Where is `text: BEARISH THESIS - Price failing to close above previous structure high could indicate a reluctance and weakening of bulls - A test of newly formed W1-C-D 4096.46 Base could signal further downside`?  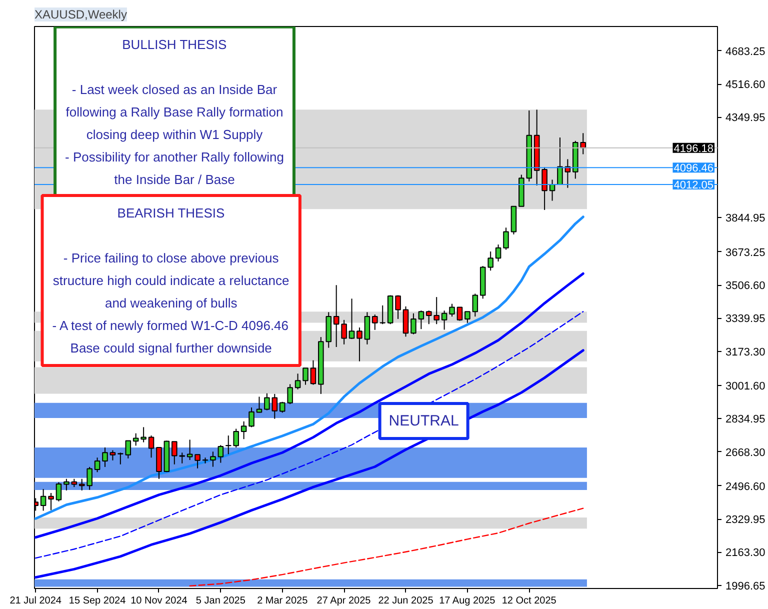 text: BEARISH THESIS - Price failing to close above previous structure high could indicate a reluctance and weakening of bulls - A test of newly formed W1-C-D 4096.46 Base could signal further downside is located at coordinates (171, 281).